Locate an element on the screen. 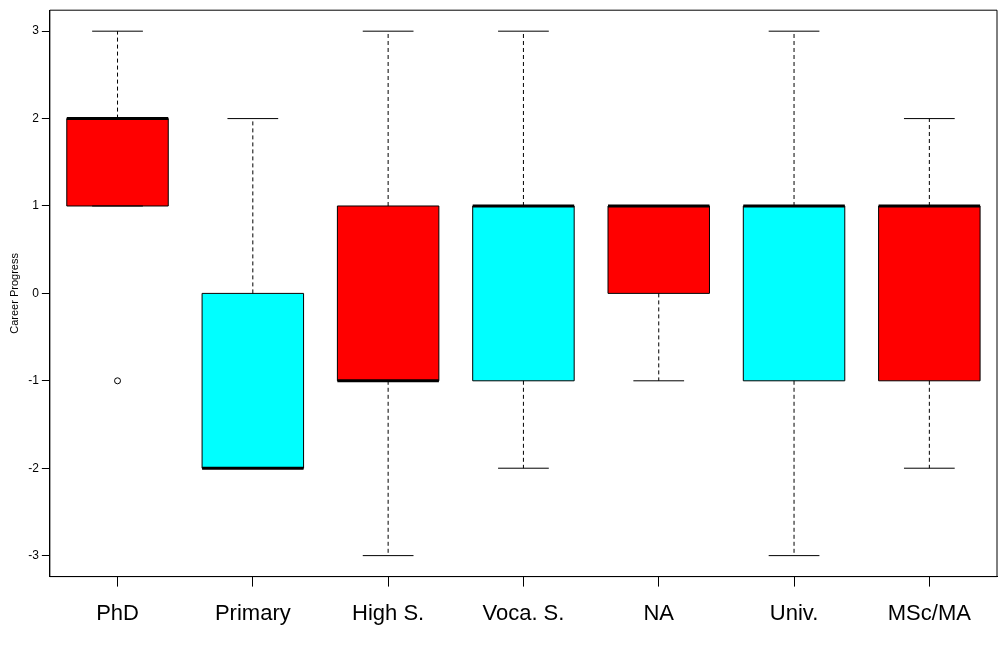 The height and width of the screenshot is (647, 1002). x-tick-label: NA is located at coordinates (659, 612).